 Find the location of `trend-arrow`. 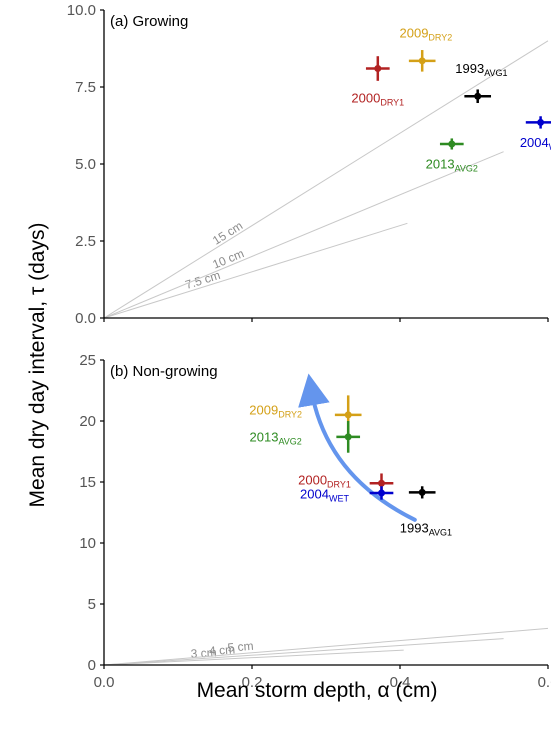

trend-arrow is located at coordinates (357, 447).